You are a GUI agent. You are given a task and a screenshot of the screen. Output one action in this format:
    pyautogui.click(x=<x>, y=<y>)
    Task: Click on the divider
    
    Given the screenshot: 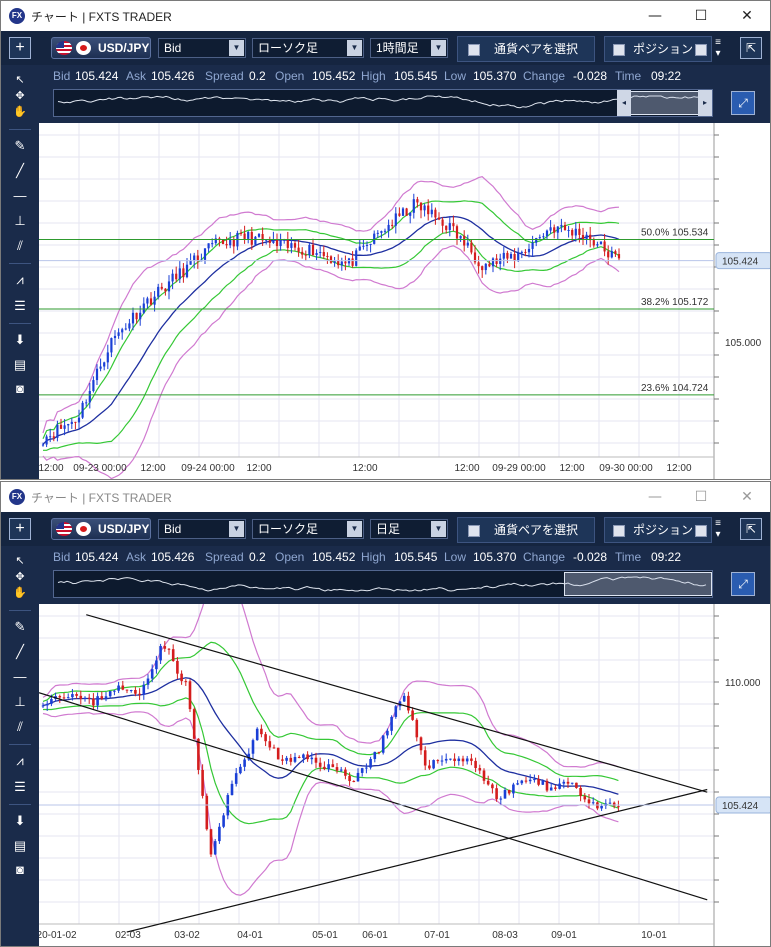 What is the action you would take?
    pyautogui.click(x=20, y=263)
    